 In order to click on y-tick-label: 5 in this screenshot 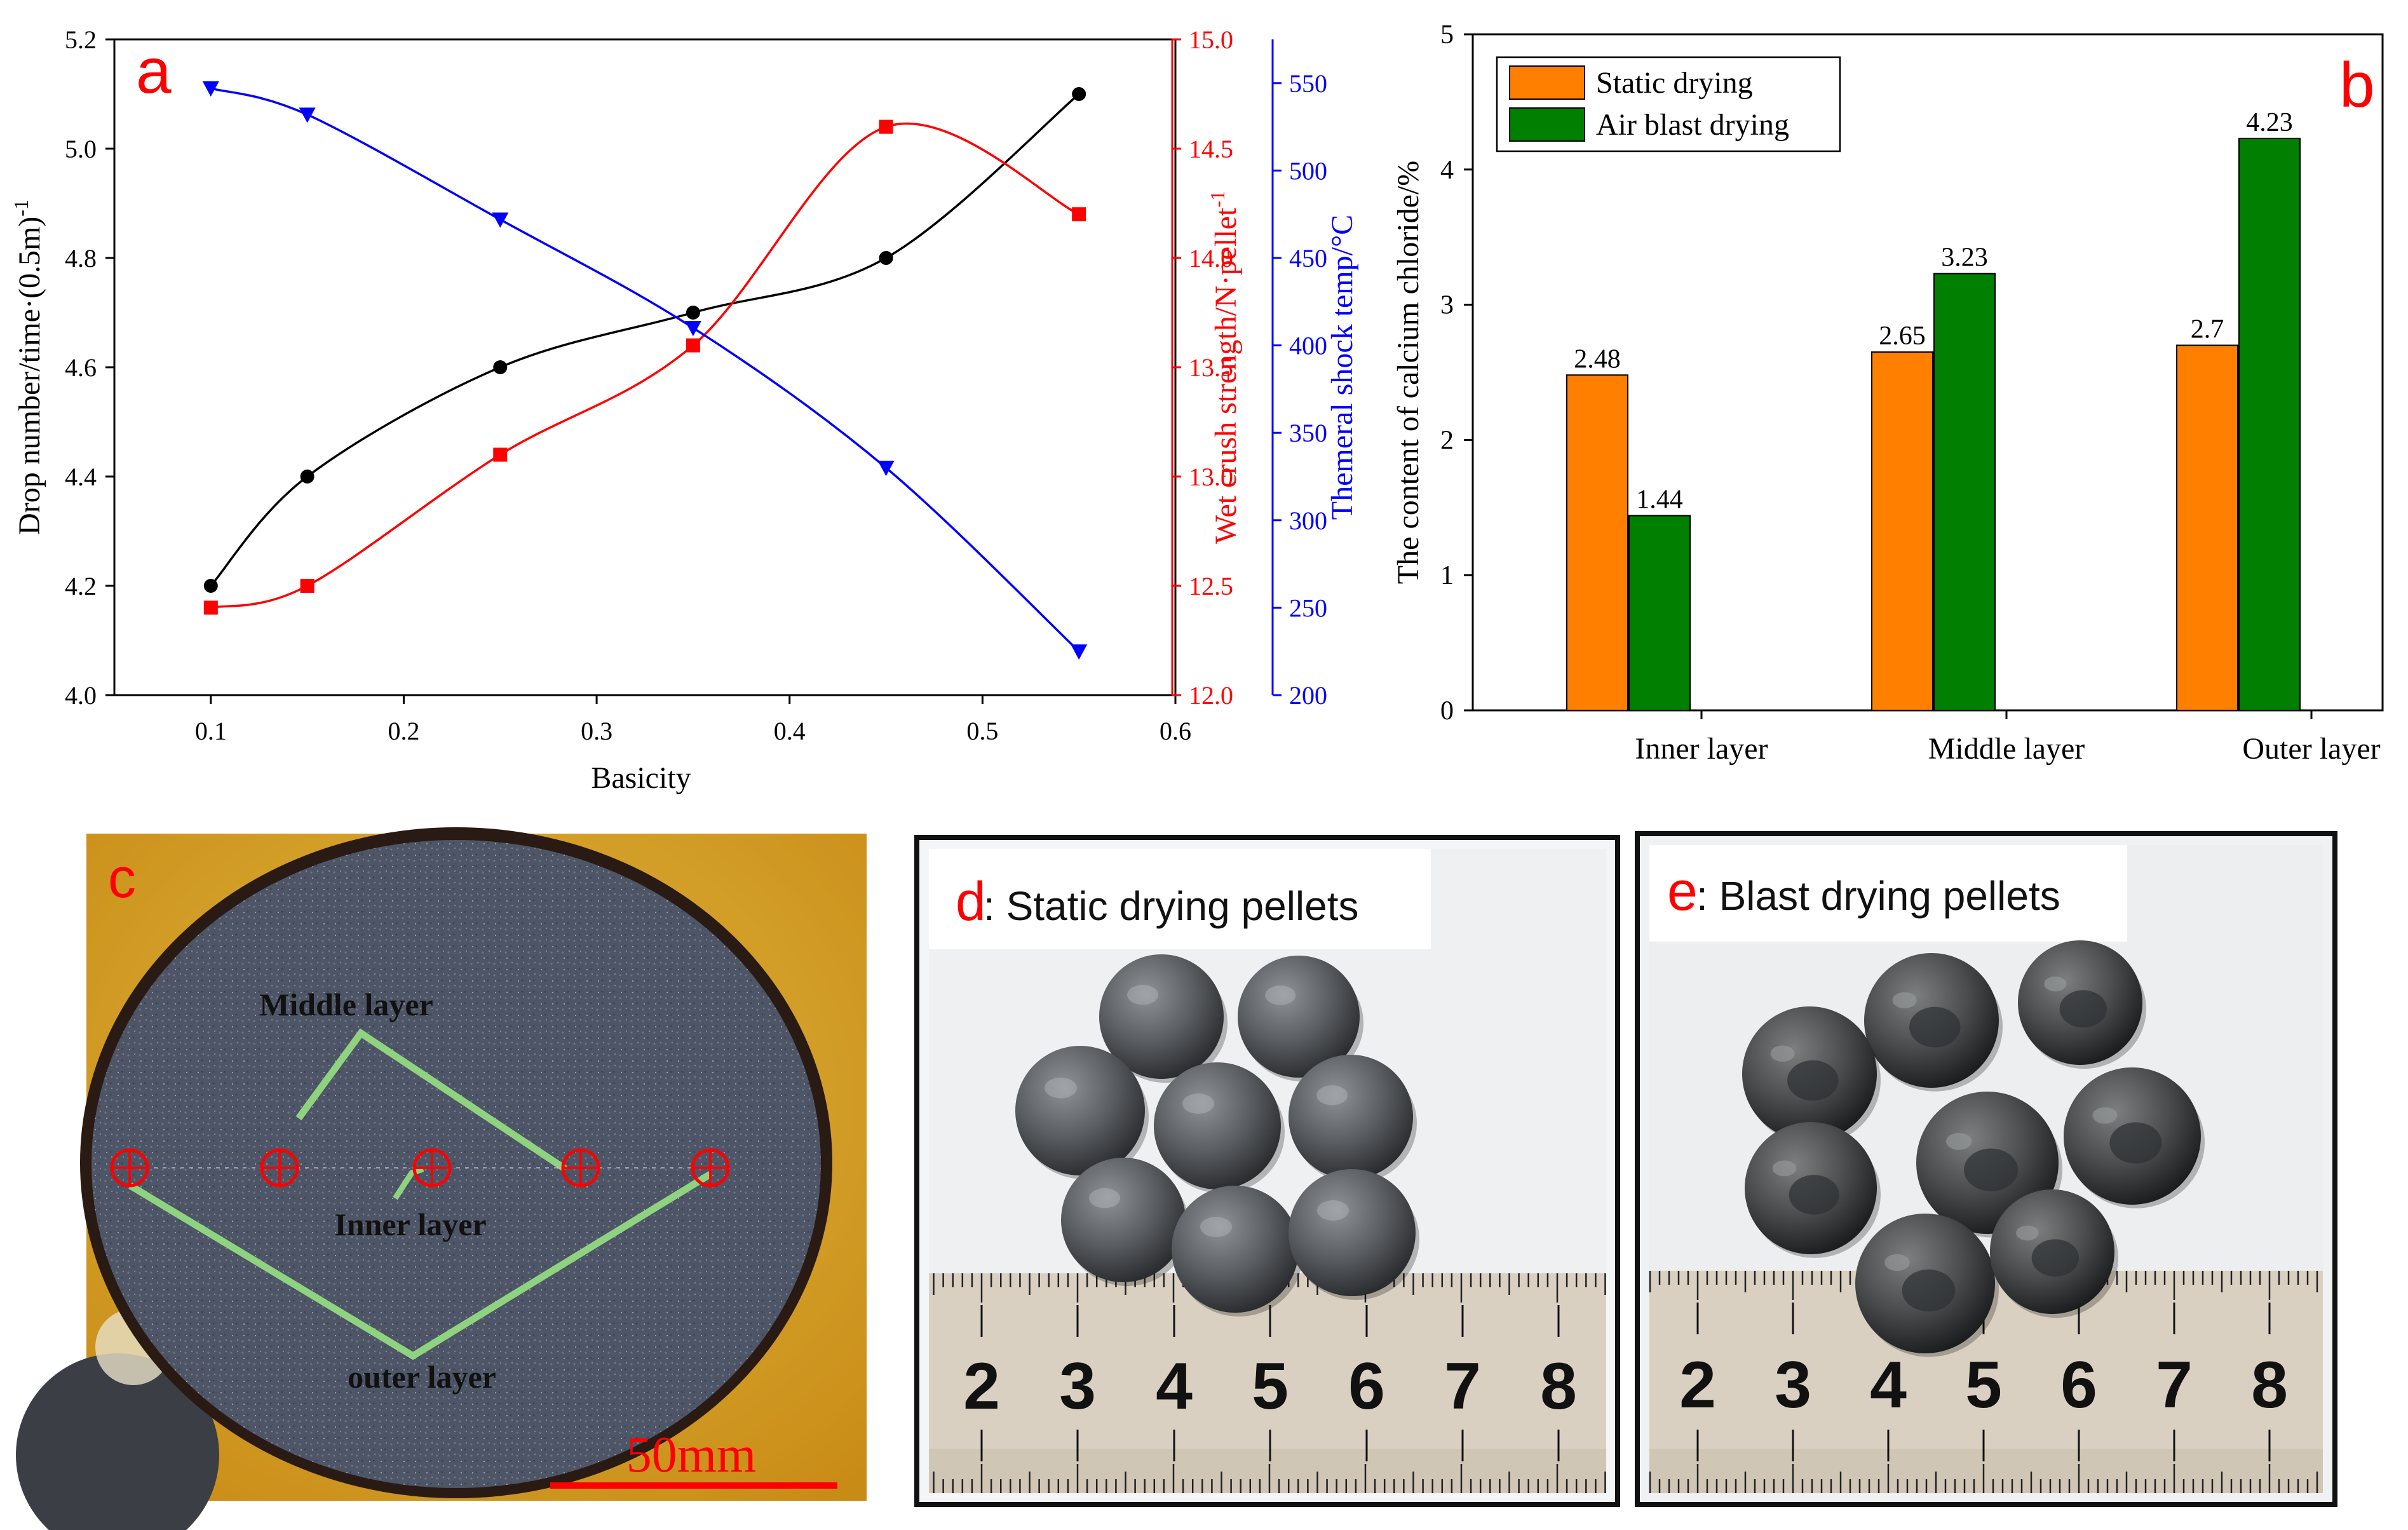, I will do `click(1447, 35)`.